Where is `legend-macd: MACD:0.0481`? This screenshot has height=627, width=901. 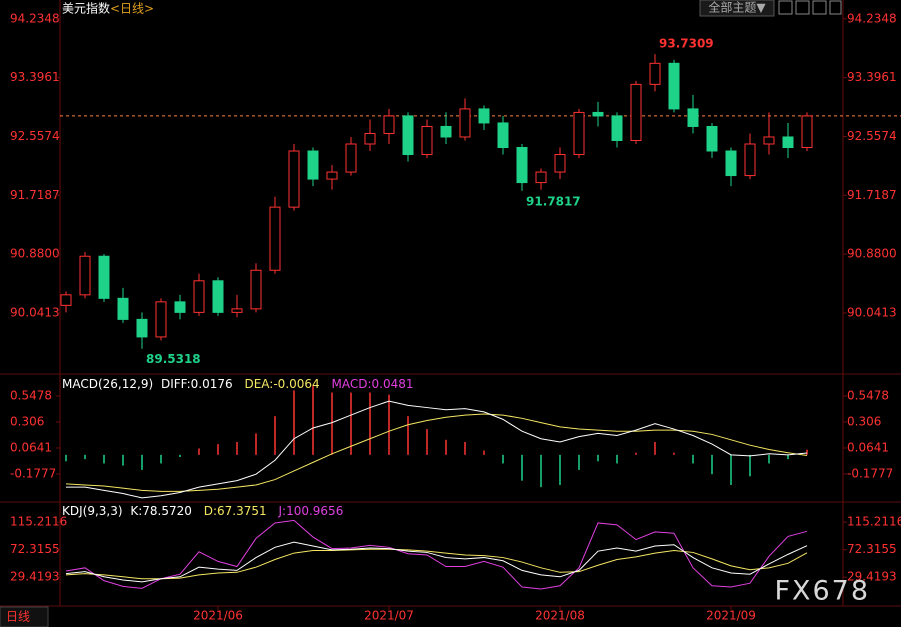 legend-macd: MACD:0.0481 is located at coordinates (373, 384).